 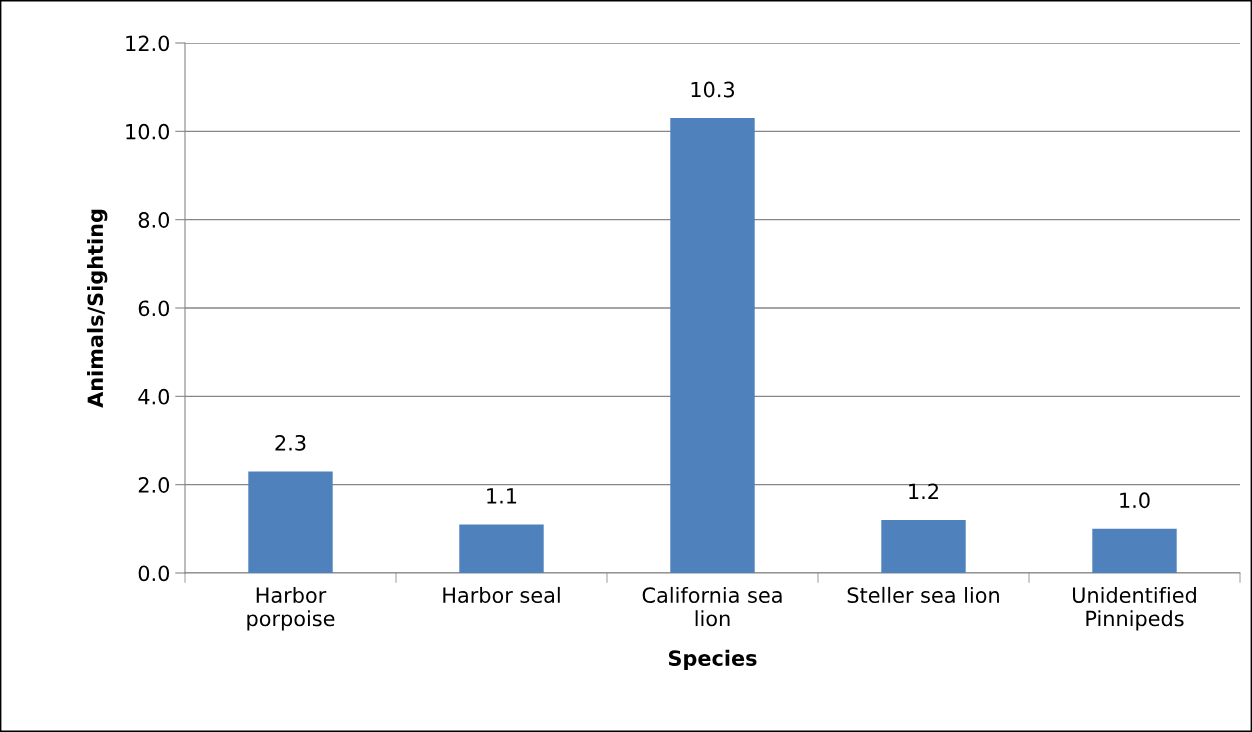 What do you see at coordinates (148, 131) in the screenshot?
I see `y-tick-label: 10.0` at bounding box center [148, 131].